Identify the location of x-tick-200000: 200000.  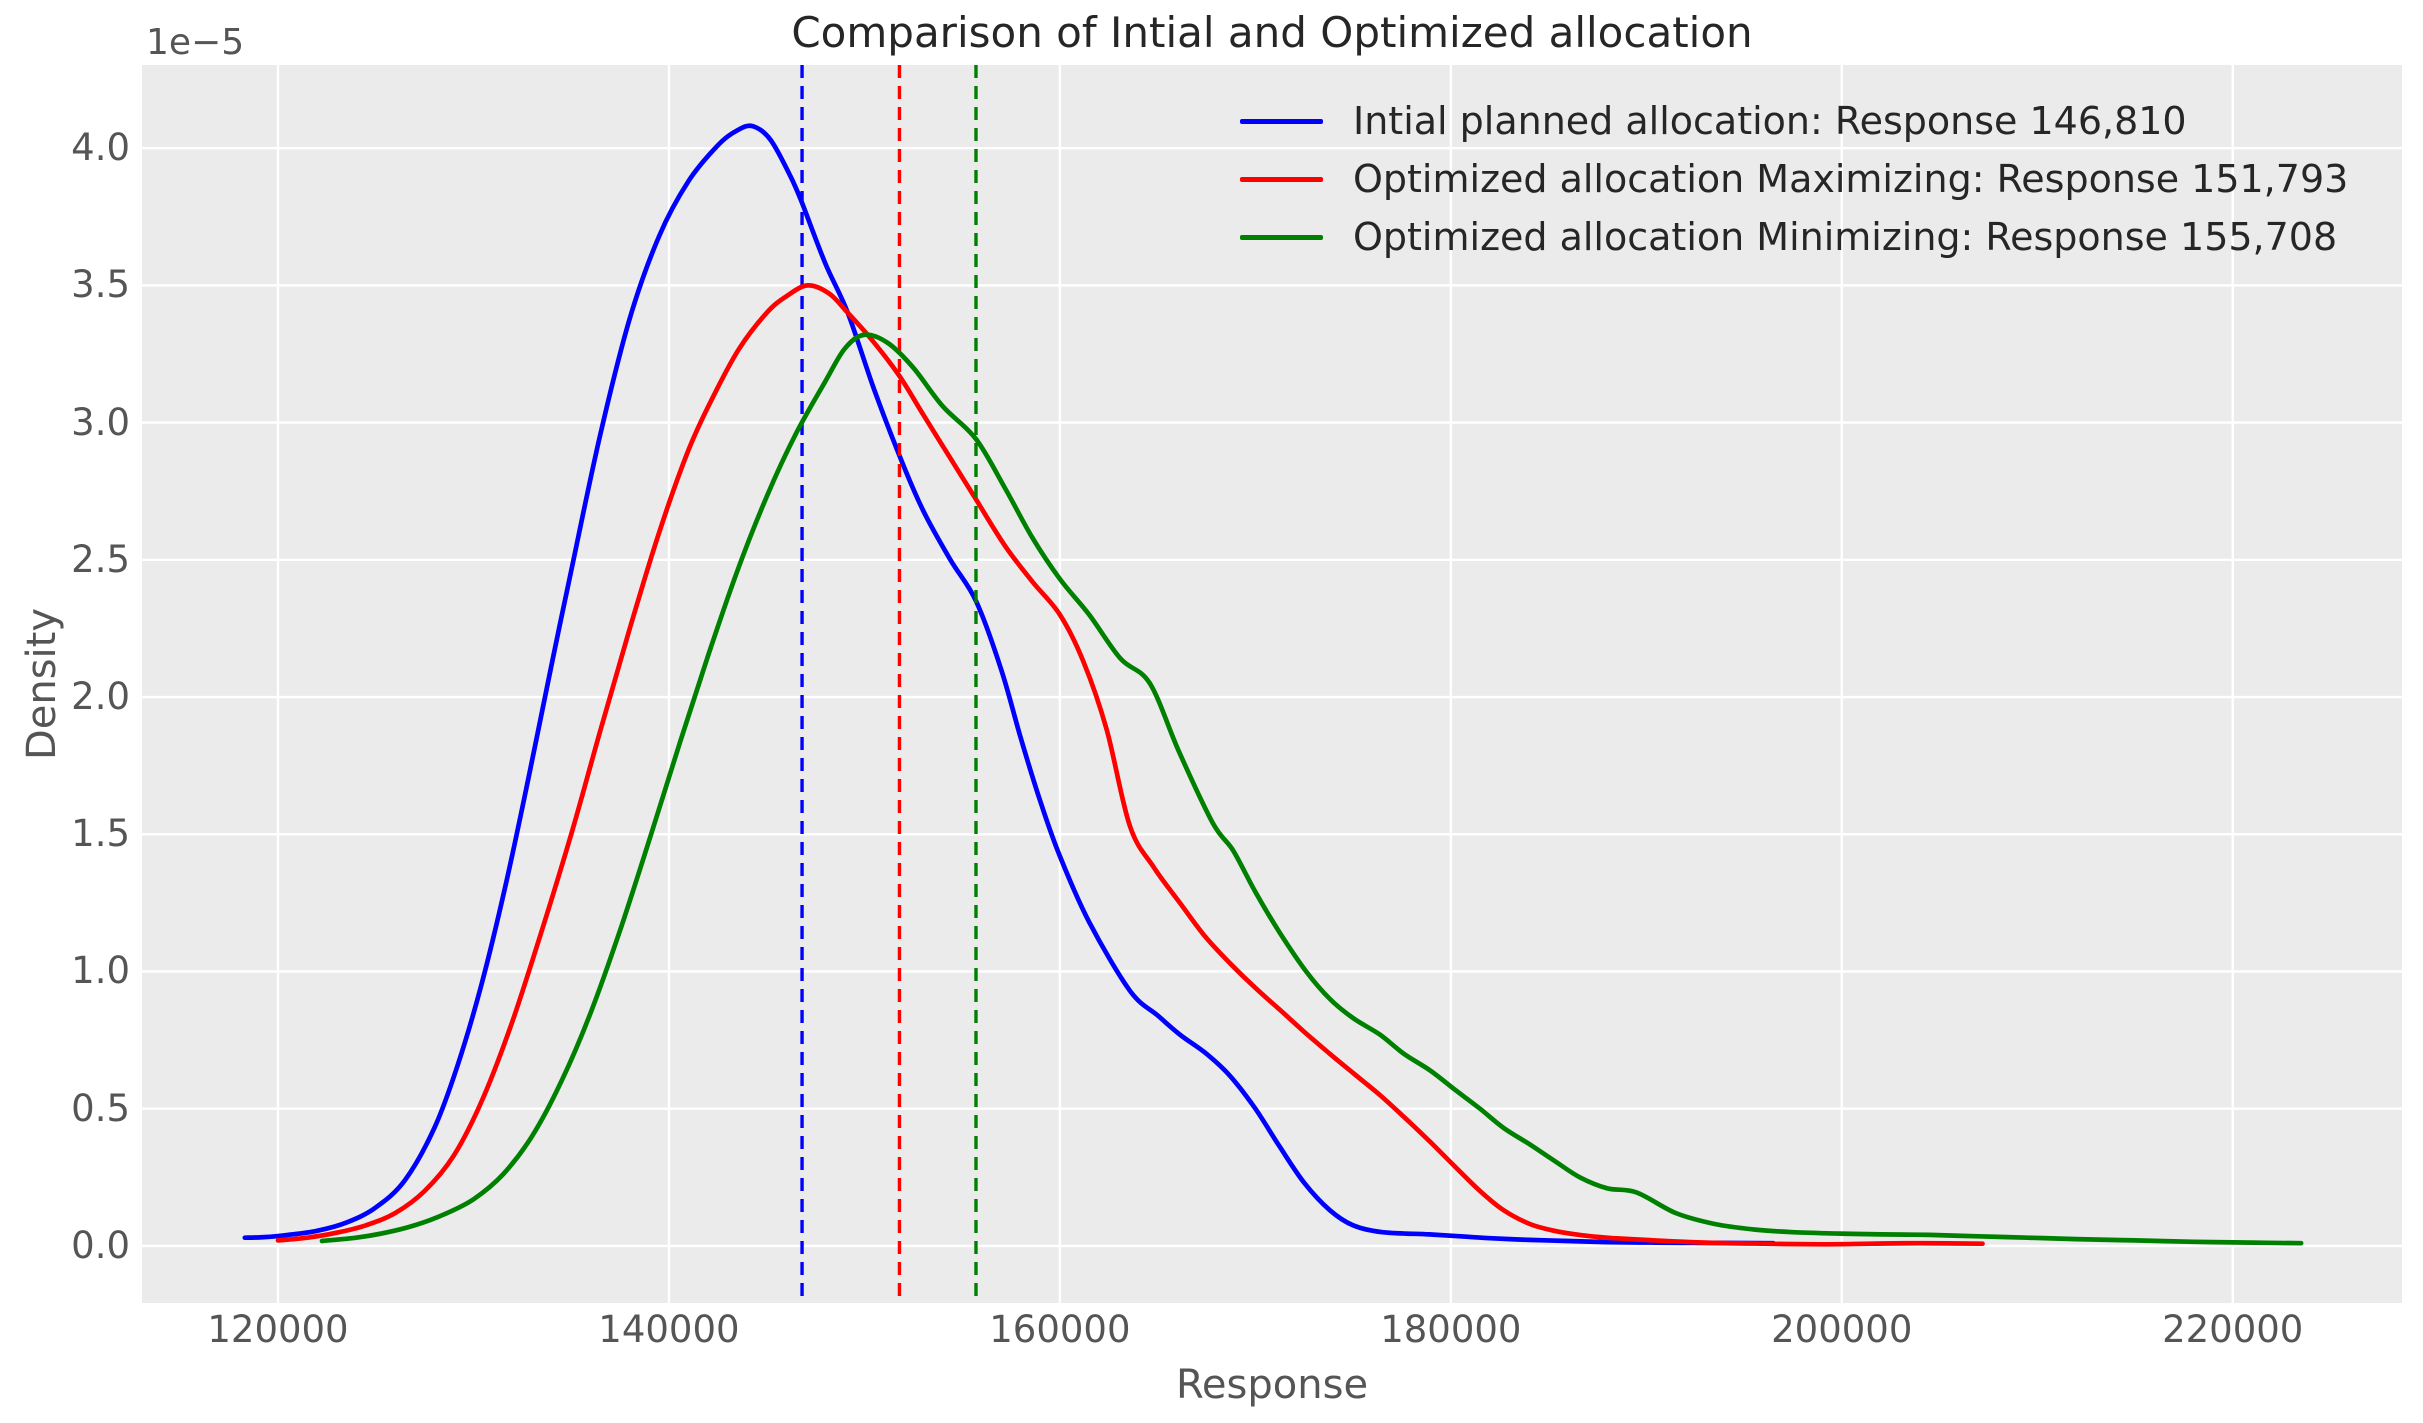
(1842, 1329).